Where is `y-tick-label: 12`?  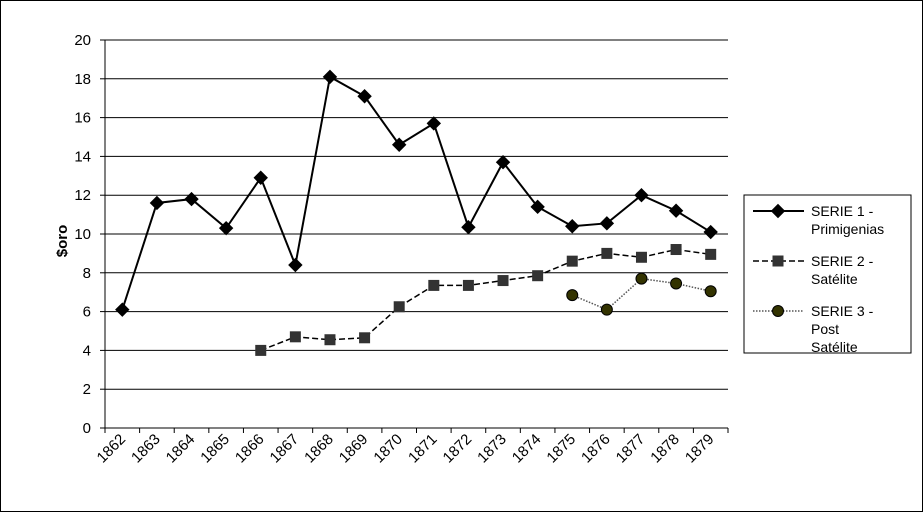
y-tick-label: 12 is located at coordinates (82, 195).